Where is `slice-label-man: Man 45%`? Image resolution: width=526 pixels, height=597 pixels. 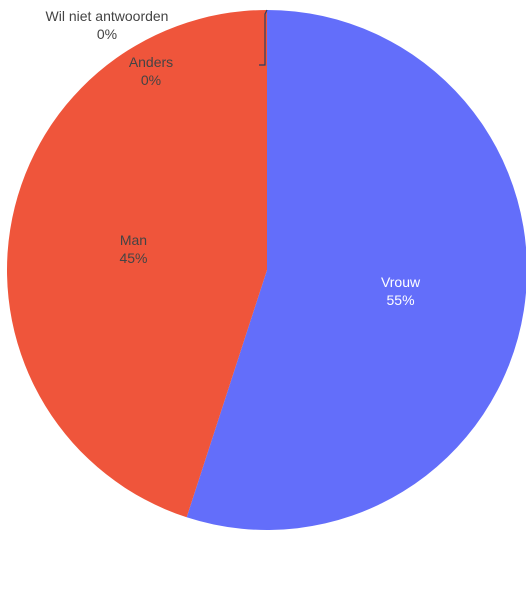
slice-label-man: Man 45% is located at coordinates (133, 249).